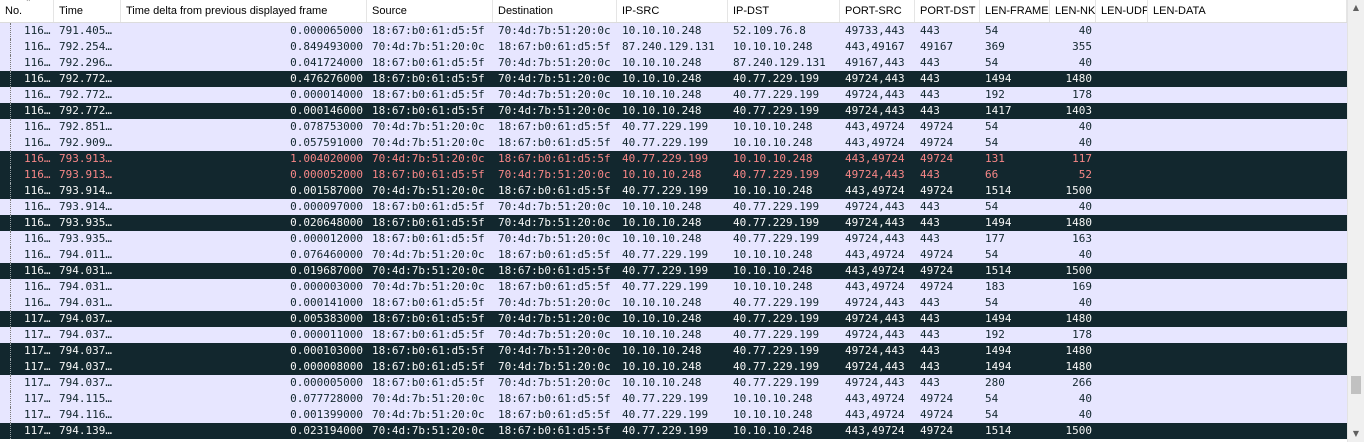 This screenshot has width=1364, height=442. Describe the element at coordinates (937, 270) in the screenshot. I see `cell-portdst: 49724` at that location.